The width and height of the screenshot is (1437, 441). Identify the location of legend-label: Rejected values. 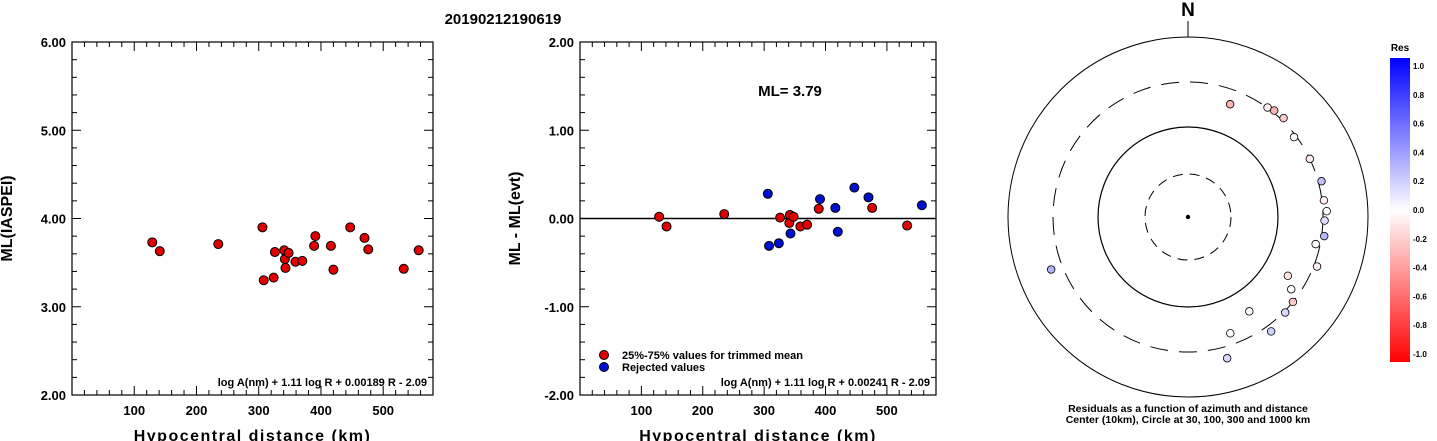
(663, 368).